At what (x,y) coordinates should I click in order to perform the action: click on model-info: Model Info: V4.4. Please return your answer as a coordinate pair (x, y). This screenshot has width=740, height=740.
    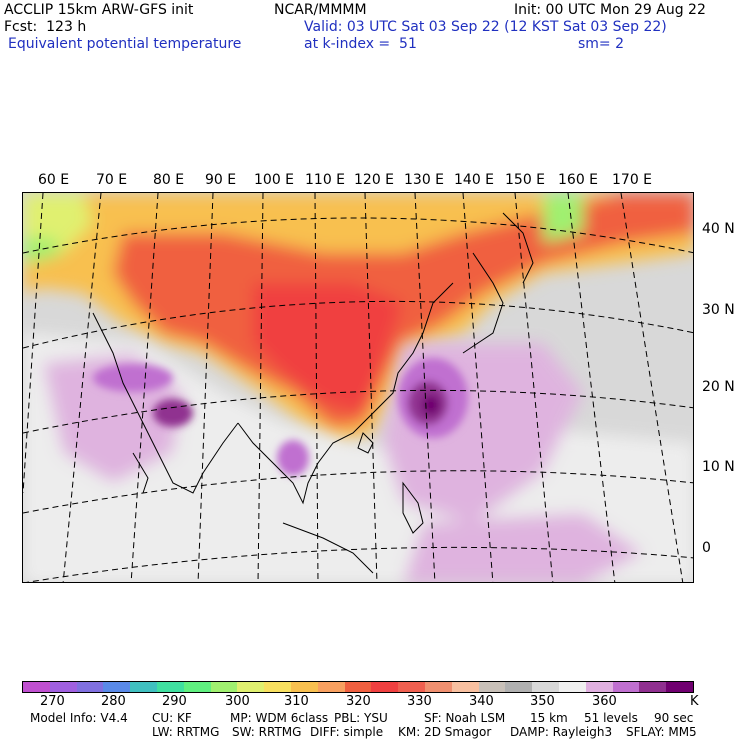
    Looking at the image, I should click on (79, 718).